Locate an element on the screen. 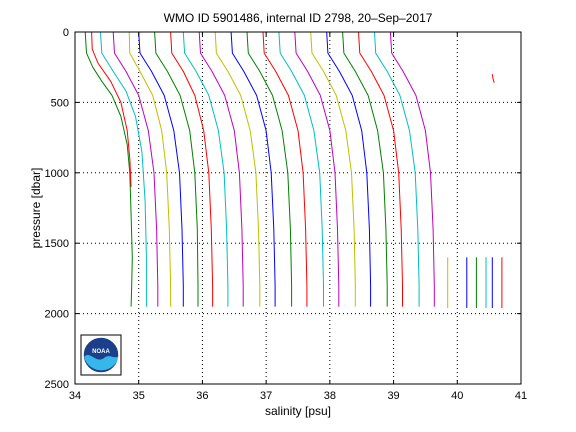 This screenshot has height=432, width=576. x-tick-label: 39 is located at coordinates (393, 396).